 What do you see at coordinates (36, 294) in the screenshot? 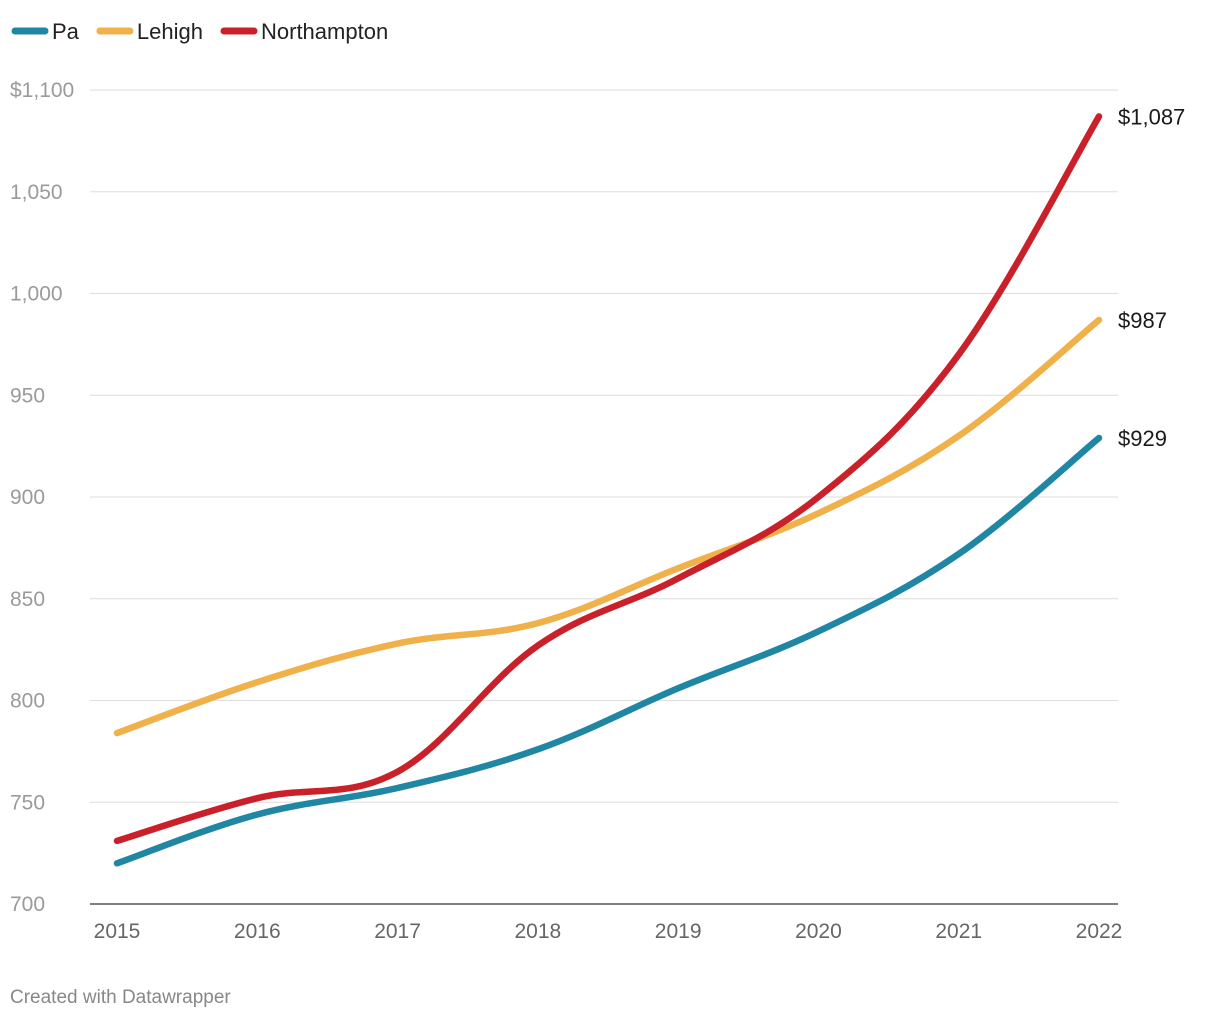
I see `y-tick-label: 1,000` at bounding box center [36, 294].